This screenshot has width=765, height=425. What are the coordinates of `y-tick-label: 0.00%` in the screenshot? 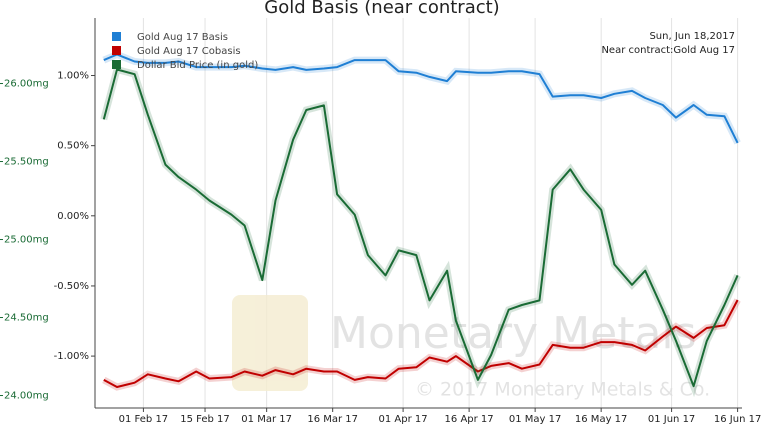 It's located at (73, 216).